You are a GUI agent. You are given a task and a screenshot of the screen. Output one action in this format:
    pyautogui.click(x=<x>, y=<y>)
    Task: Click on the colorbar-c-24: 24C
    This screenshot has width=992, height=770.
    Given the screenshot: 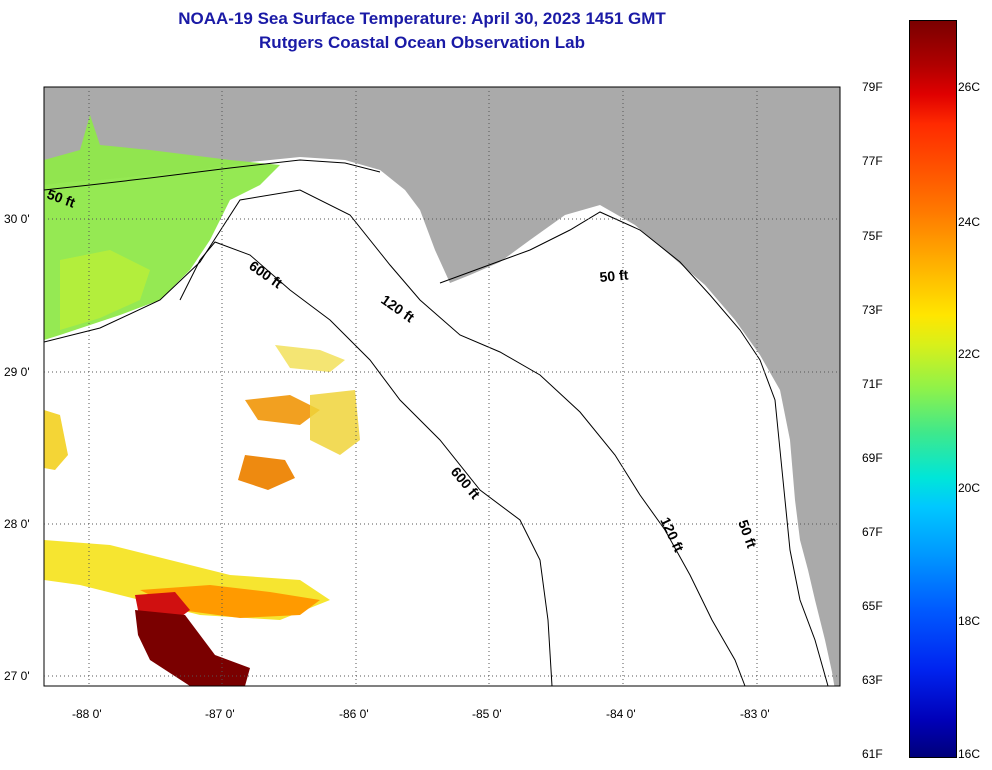 What is the action you would take?
    pyautogui.click(x=969, y=222)
    